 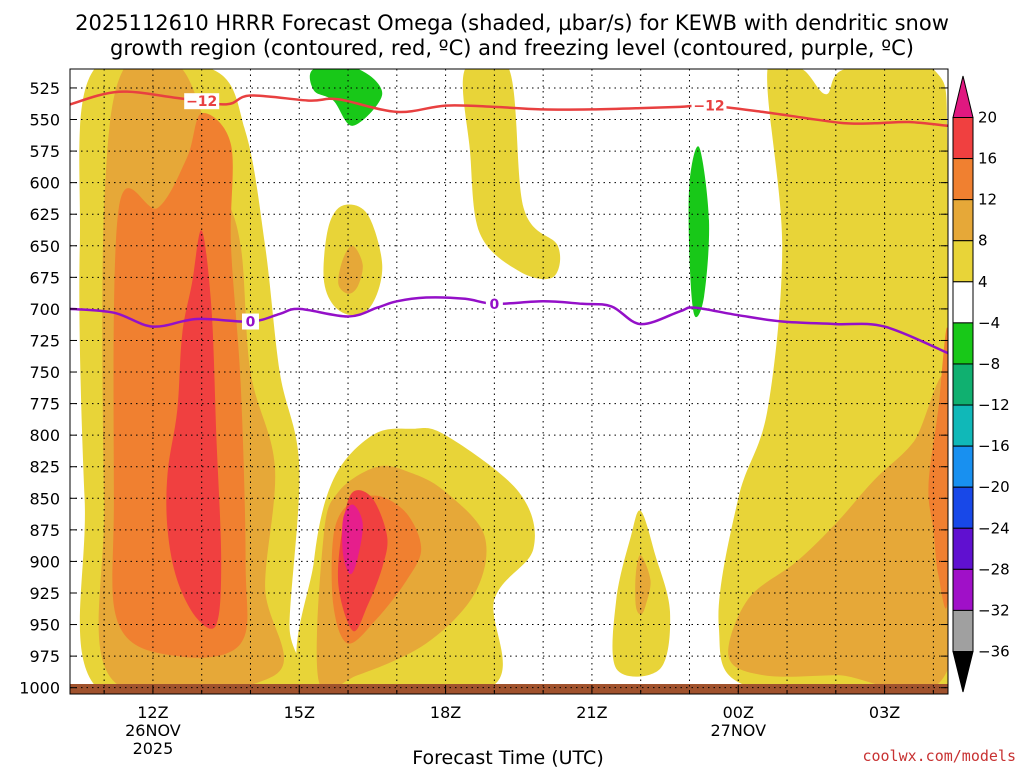 What do you see at coordinates (981, 384) in the screenshot?
I see `colorbar: 20 16 12 8 4 −4 −8 −12 −16 −20 −24 −28 −32 −36` at bounding box center [981, 384].